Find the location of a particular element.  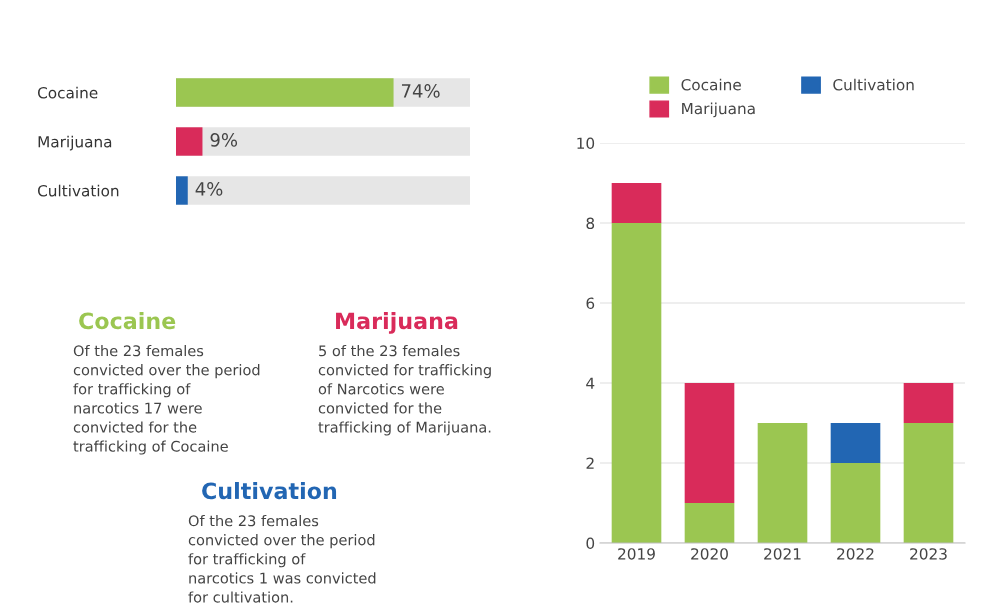

y-tick-label: Cocaine is located at coordinates (67, 92).